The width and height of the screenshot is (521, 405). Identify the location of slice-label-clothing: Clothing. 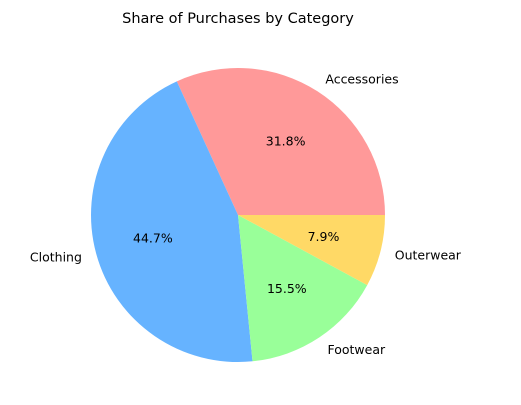
(56, 257).